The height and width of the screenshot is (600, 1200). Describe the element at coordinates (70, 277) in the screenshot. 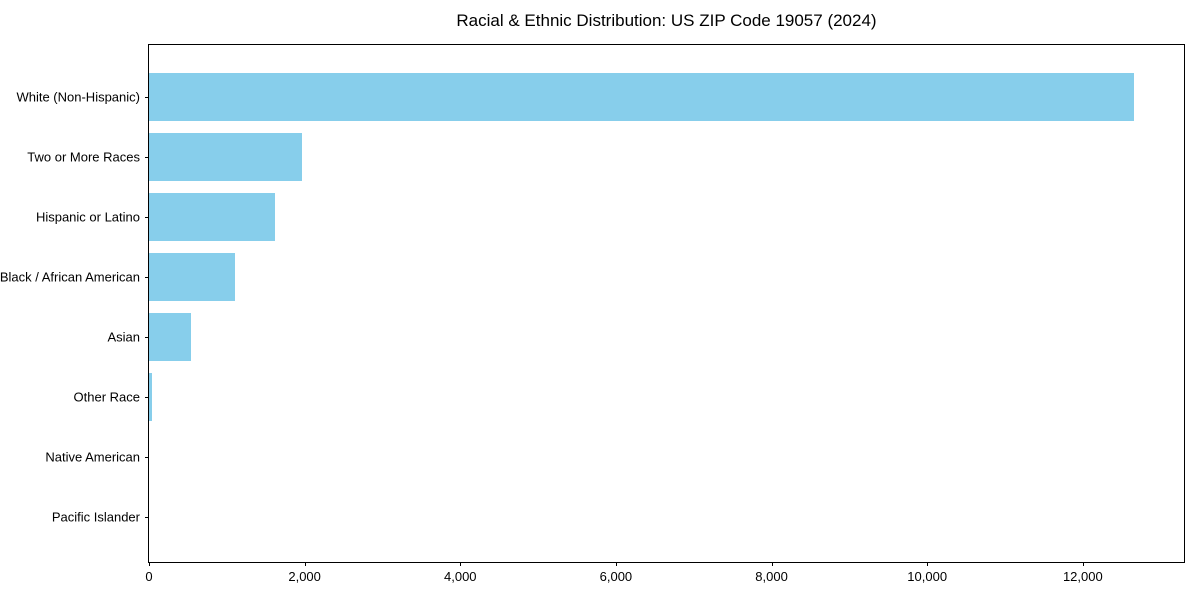

I see `y-axis-label-black-african-american: Black / African American` at that location.